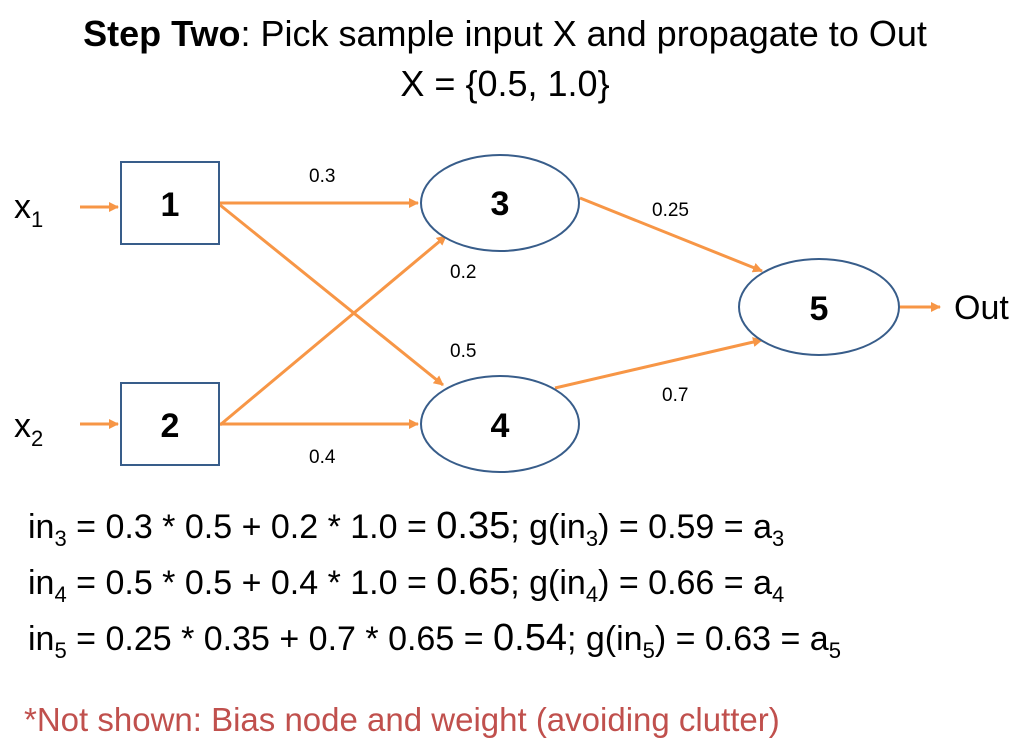 This screenshot has width=1030, height=749. What do you see at coordinates (60, 538) in the screenshot?
I see `eq1-lhs-sub: 3` at bounding box center [60, 538].